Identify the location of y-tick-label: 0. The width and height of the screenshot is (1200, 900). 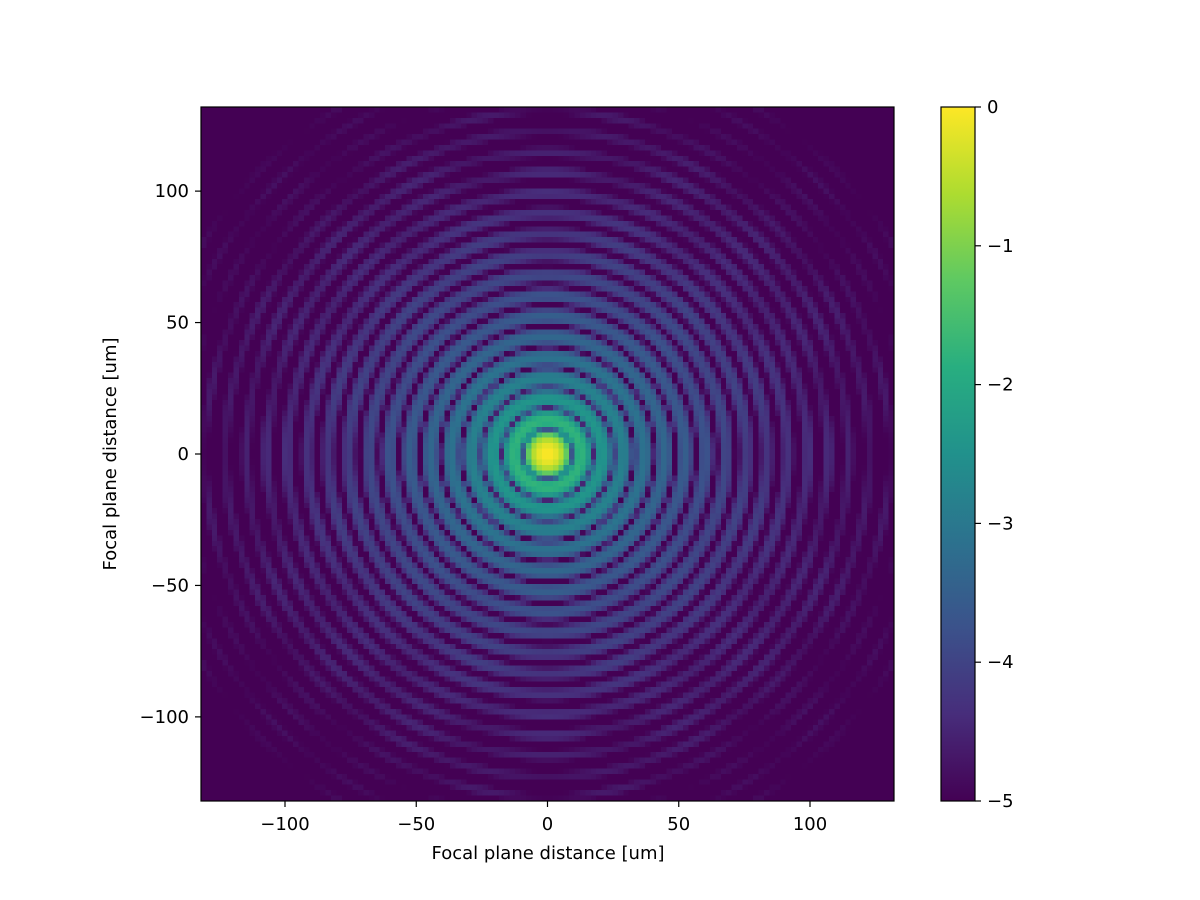
(183, 454).